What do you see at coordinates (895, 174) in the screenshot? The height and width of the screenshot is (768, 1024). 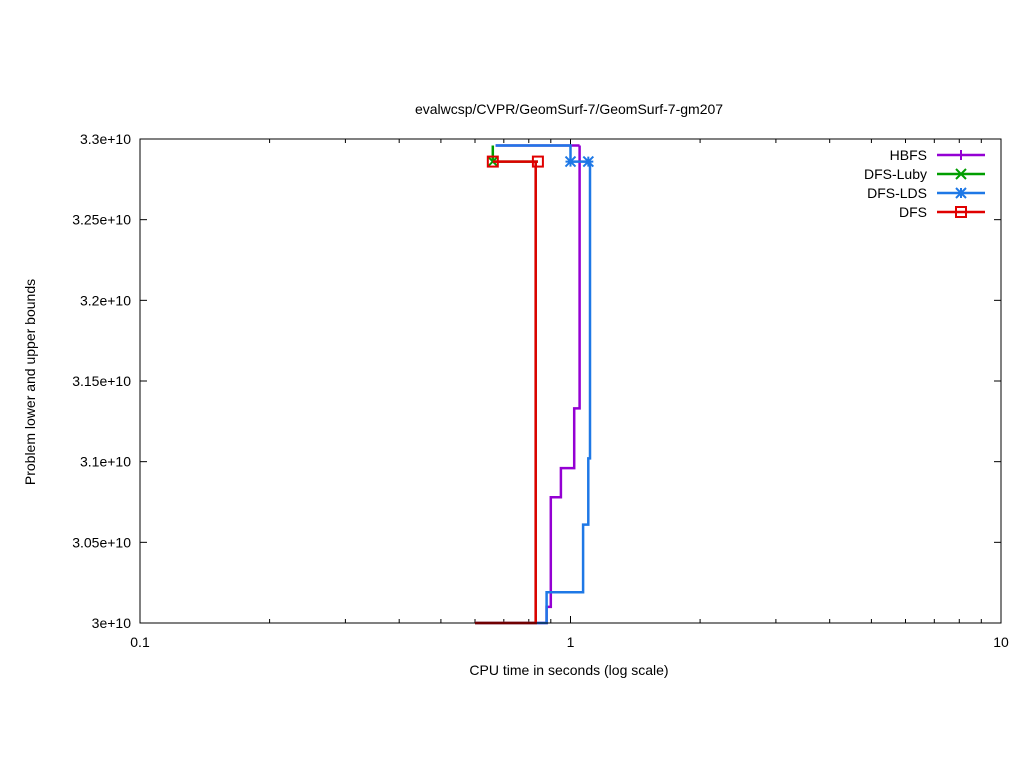 I see `legend-label-dfs-luby: DFS-Luby` at bounding box center [895, 174].